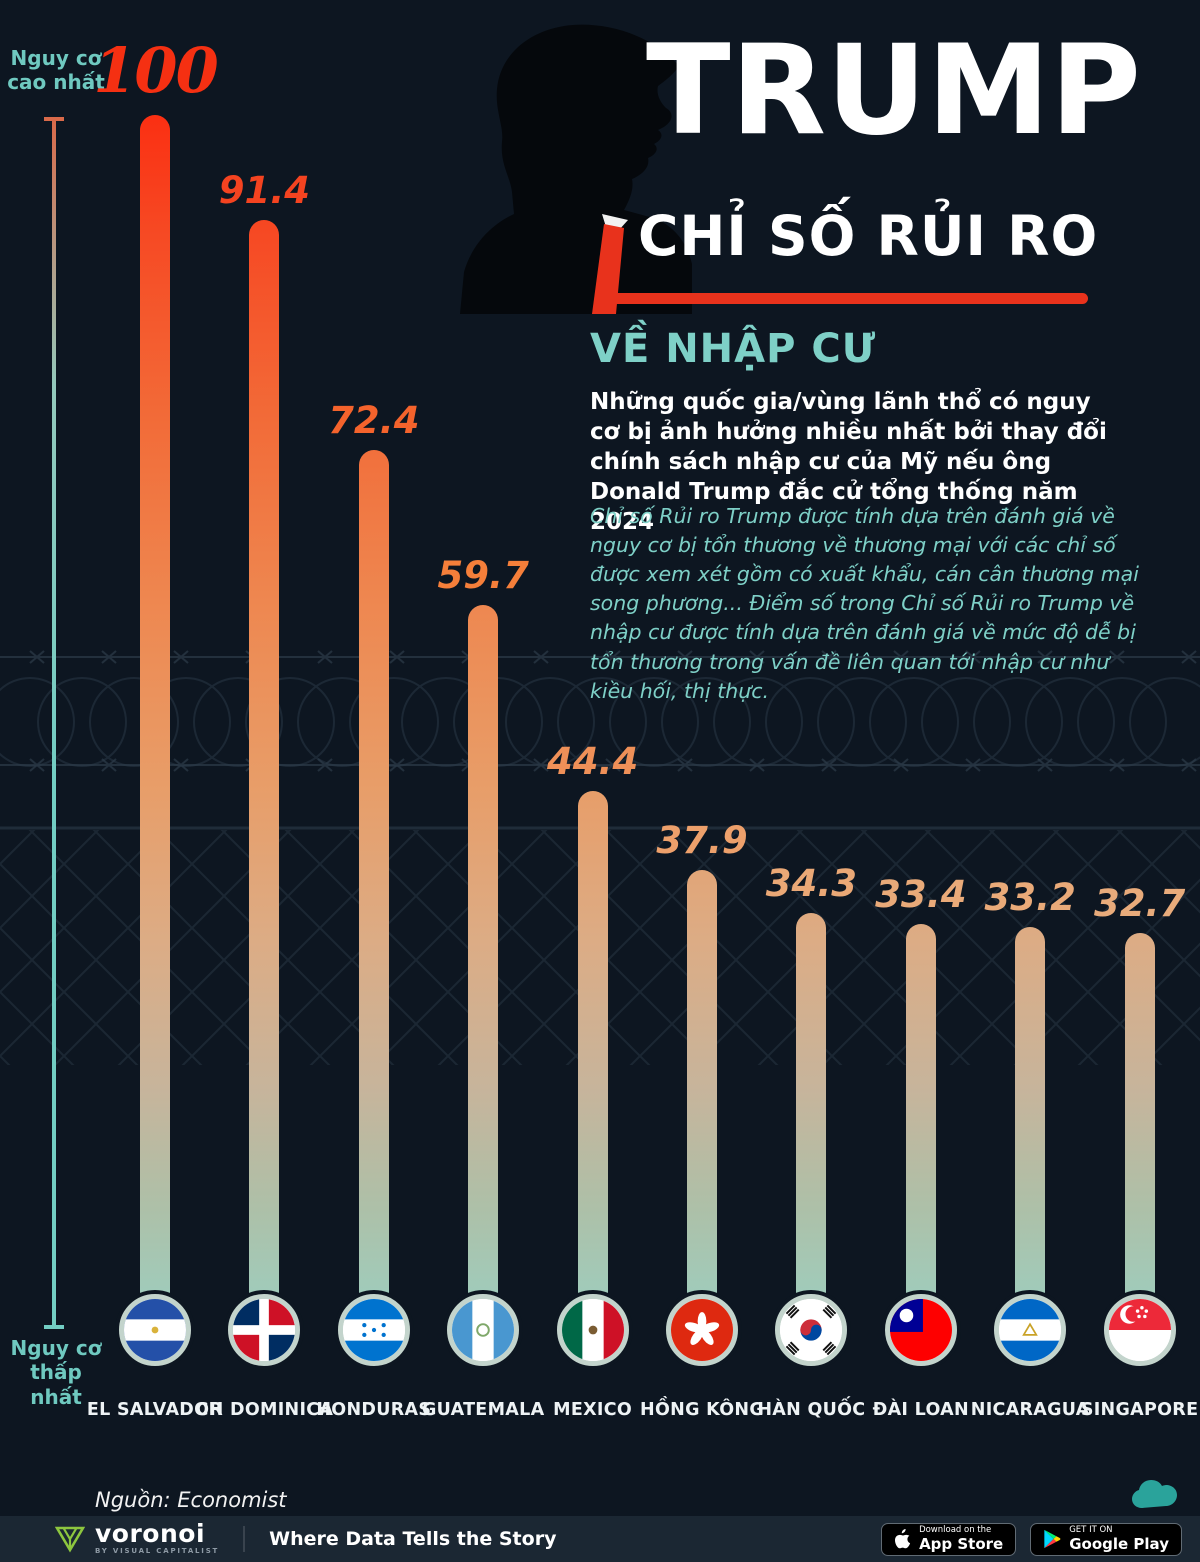  What do you see at coordinates (920, 1330) in the screenshot?
I see `flag-taiwan-icon` at bounding box center [920, 1330].